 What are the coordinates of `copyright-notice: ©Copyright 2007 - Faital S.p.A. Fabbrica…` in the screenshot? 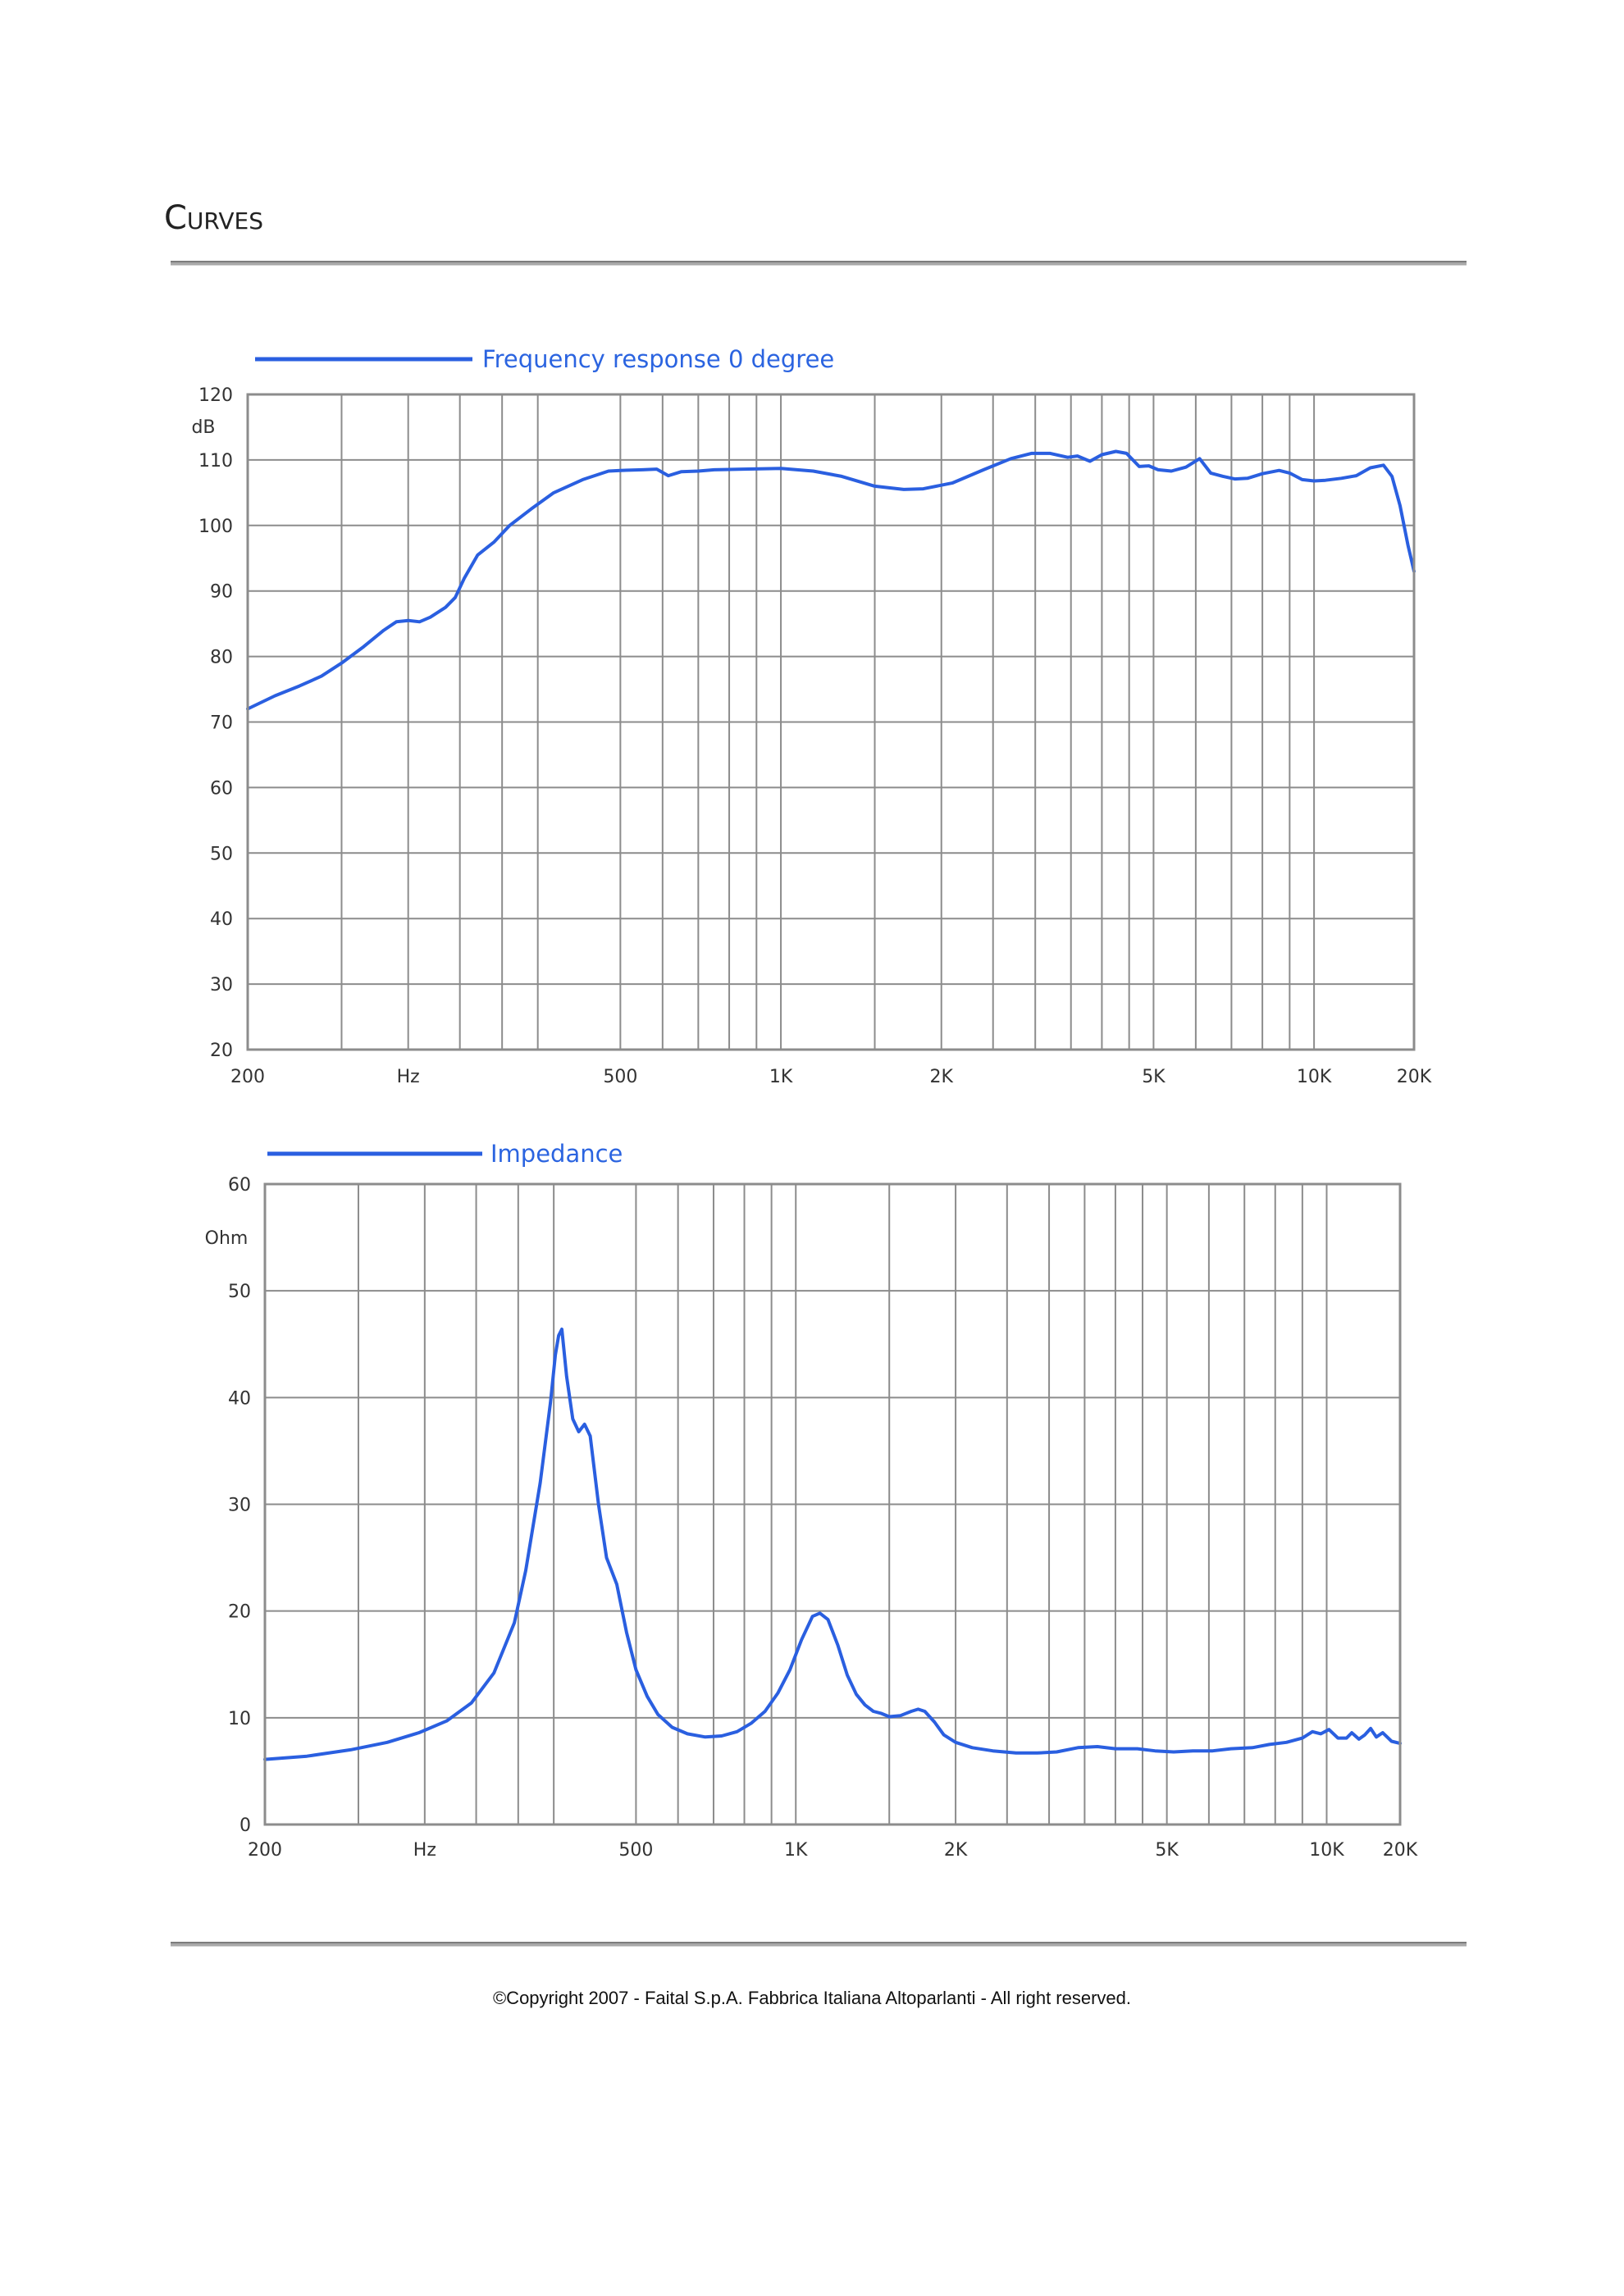 It's located at (812, 1998).